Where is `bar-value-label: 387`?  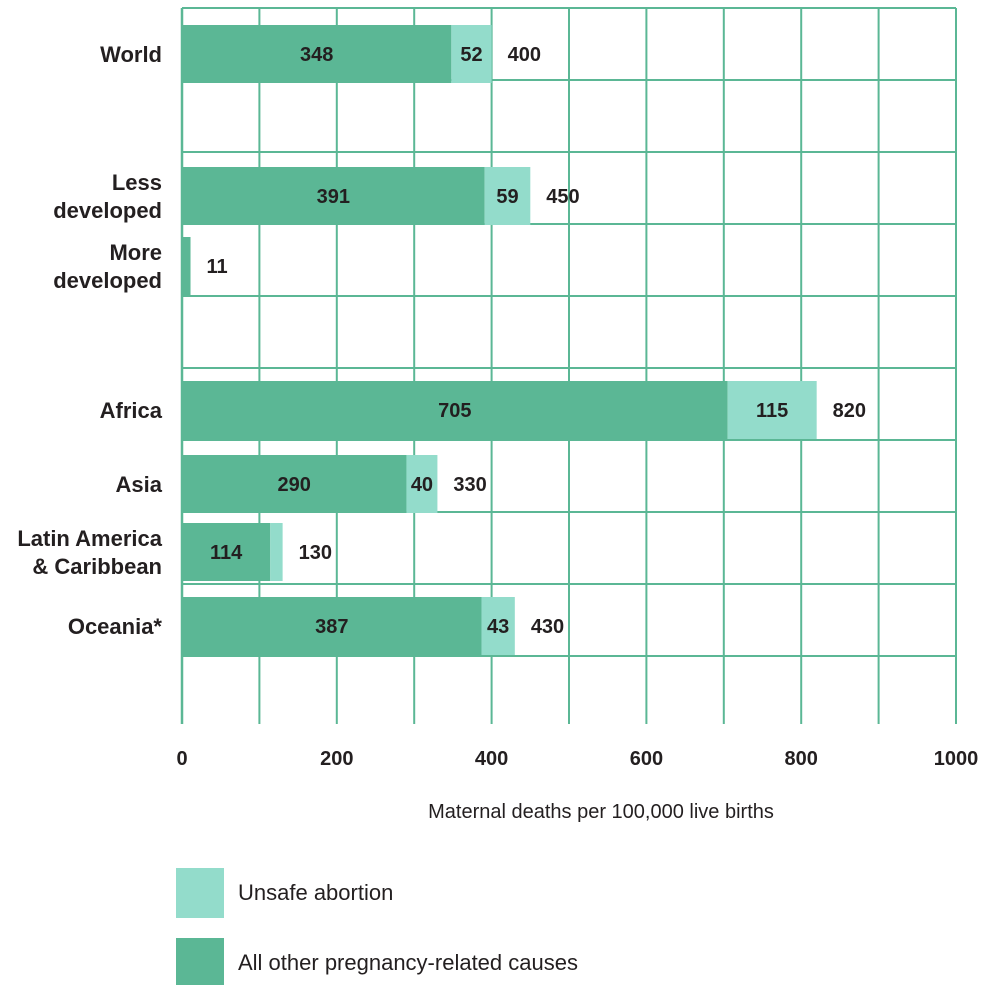 bar-value-label: 387 is located at coordinates (331, 627).